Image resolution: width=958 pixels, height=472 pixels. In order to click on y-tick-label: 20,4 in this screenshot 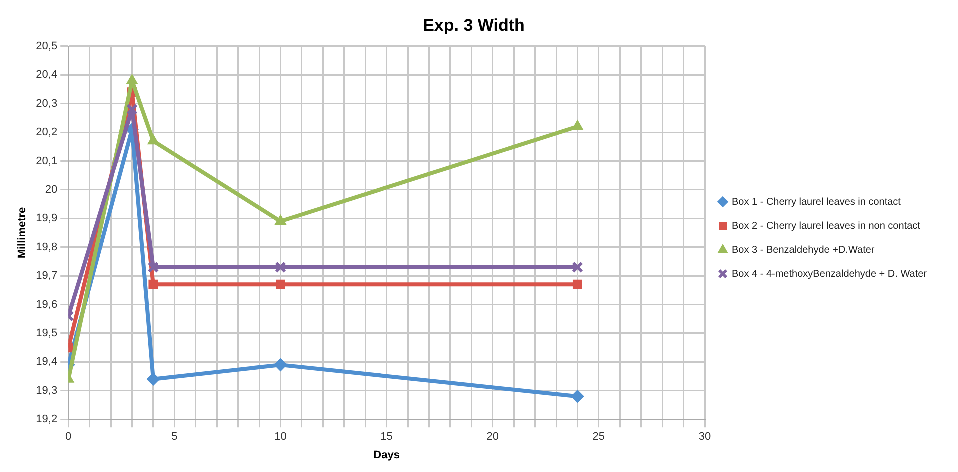, I will do `click(47, 75)`.